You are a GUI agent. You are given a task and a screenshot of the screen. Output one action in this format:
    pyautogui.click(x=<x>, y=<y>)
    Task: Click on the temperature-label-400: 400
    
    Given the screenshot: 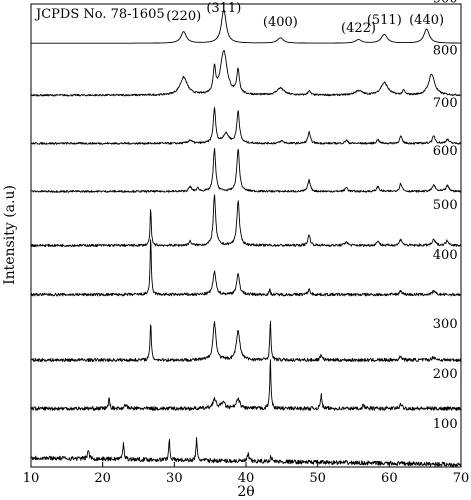 What is the action you would take?
    pyautogui.click(x=445, y=255)
    